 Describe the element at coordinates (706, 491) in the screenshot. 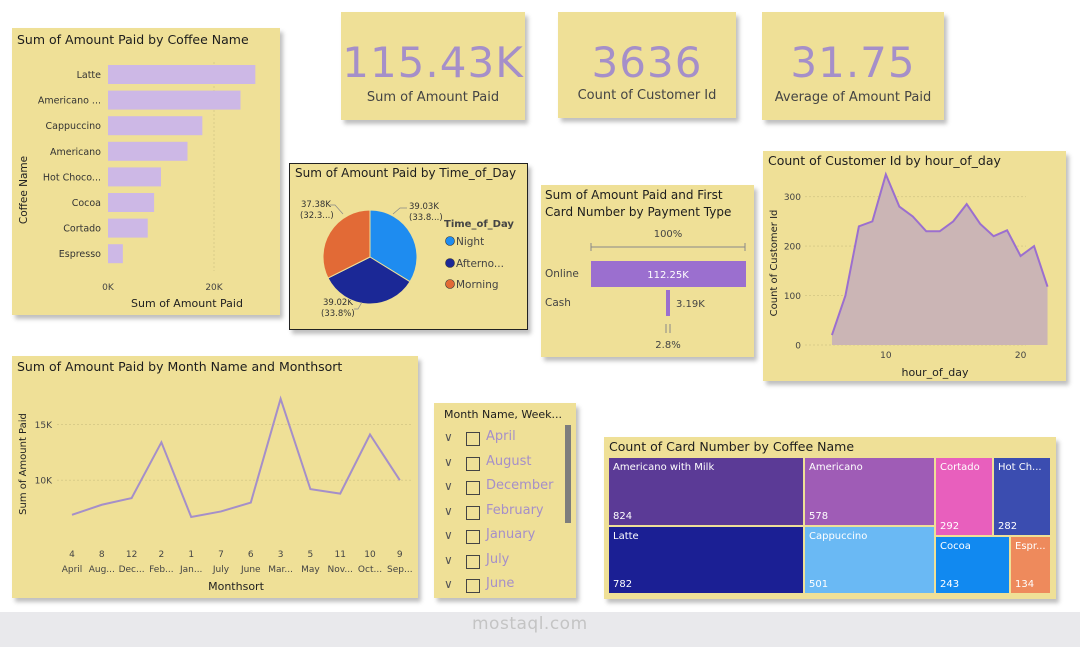

I see `treemap-cell: Americano with Milk 824` at that location.